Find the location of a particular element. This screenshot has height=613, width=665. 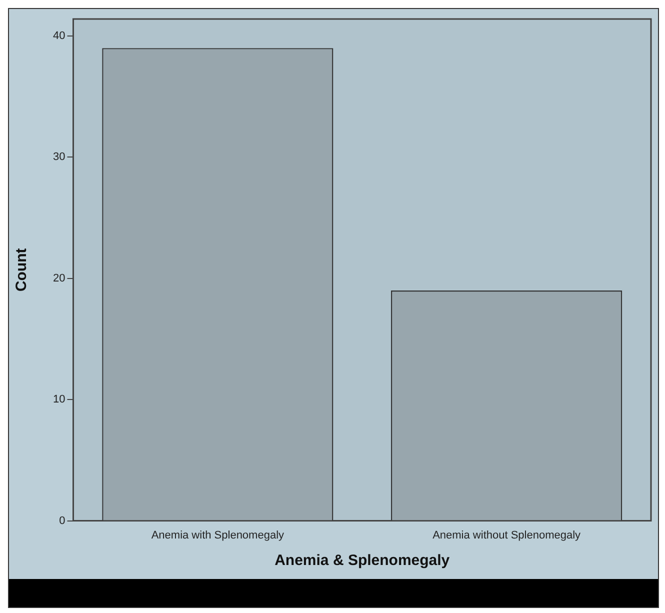

x-tick-label: Anemia with Splenomegaly is located at coordinates (218, 535).